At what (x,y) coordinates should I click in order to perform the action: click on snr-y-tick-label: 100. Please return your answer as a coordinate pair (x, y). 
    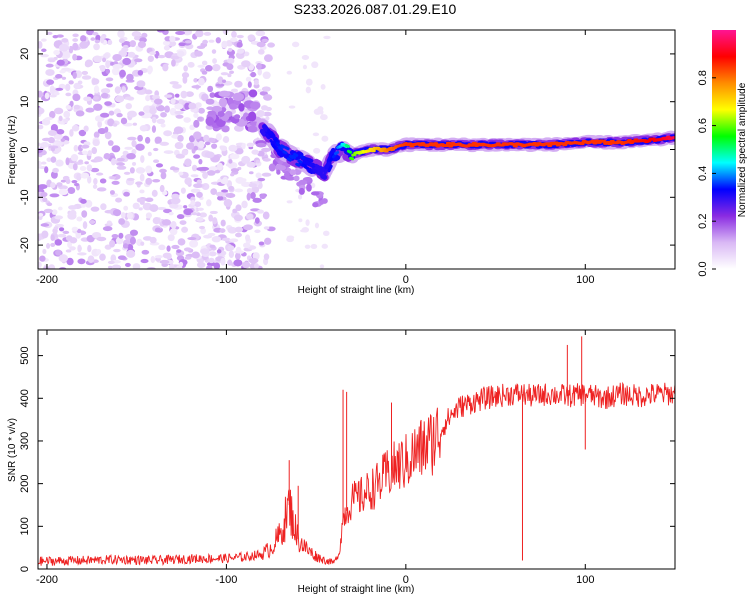
    Looking at the image, I should click on (25, 526).